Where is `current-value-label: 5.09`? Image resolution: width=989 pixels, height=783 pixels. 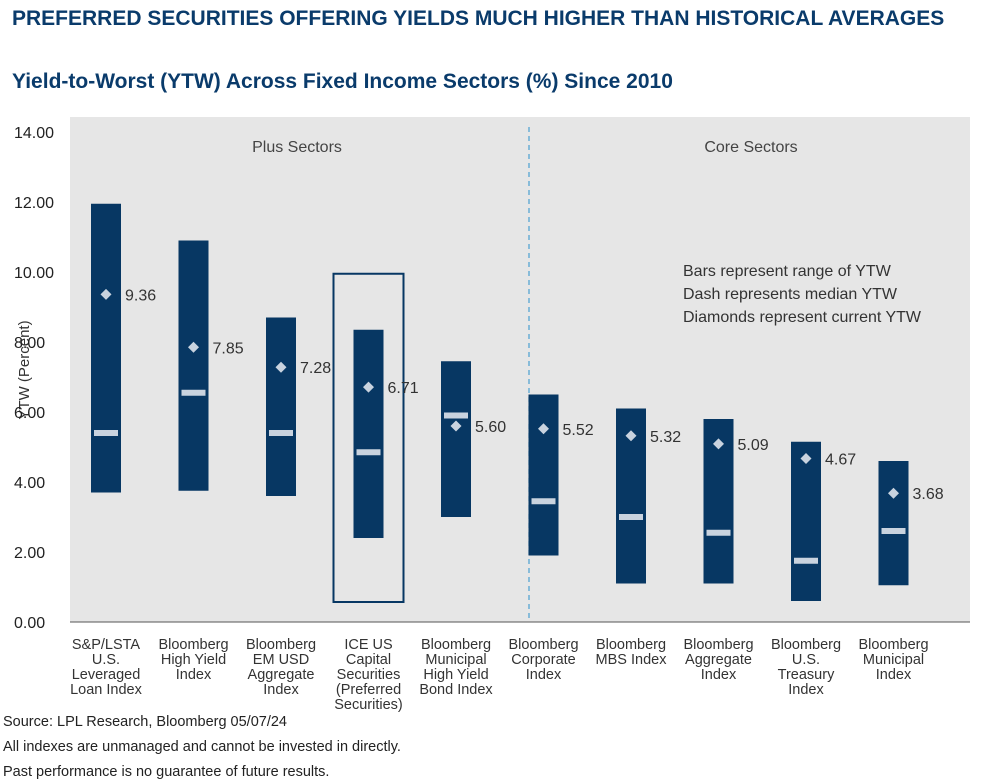 current-value-label: 5.09 is located at coordinates (753, 445).